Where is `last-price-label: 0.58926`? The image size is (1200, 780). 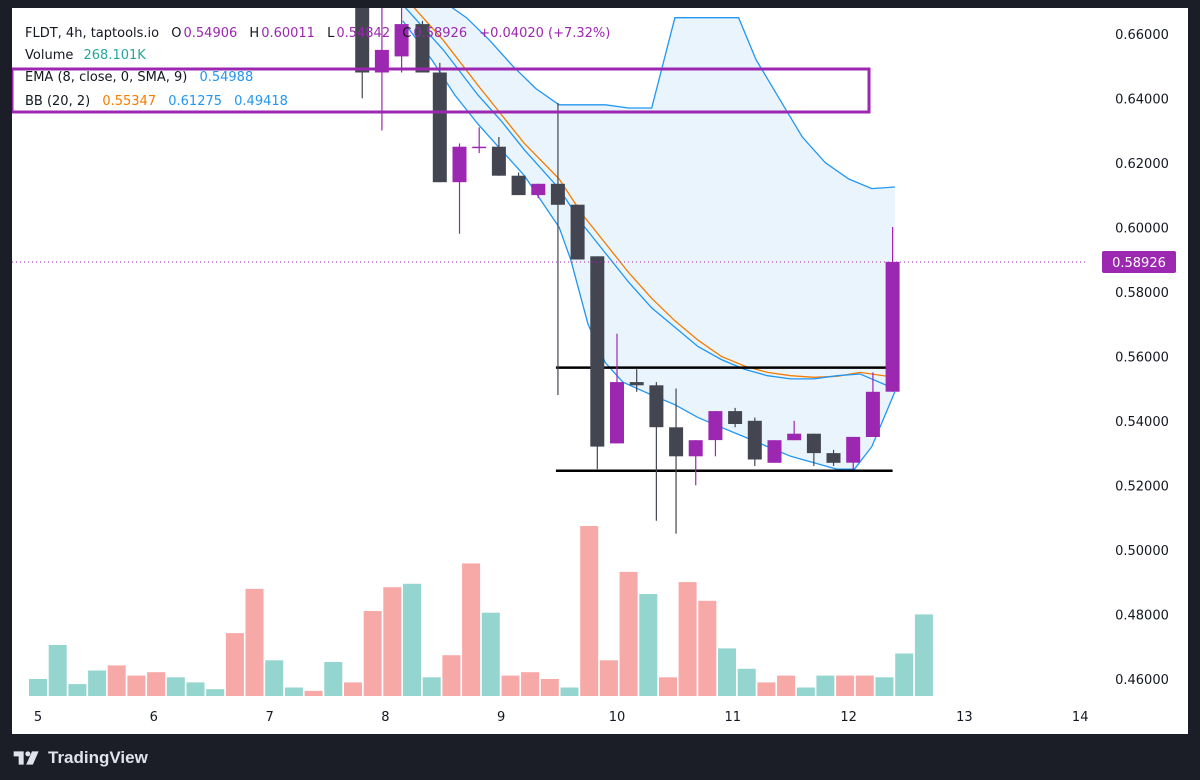 last-price-label: 0.58926 is located at coordinates (1139, 263).